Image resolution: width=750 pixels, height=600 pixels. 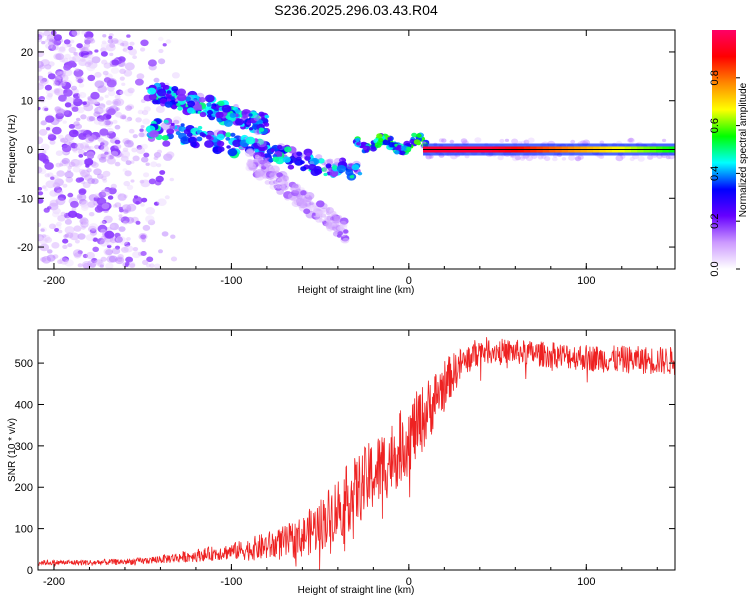 What do you see at coordinates (586, 582) in the screenshot?
I see `snr-x-tick-label: 100` at bounding box center [586, 582].